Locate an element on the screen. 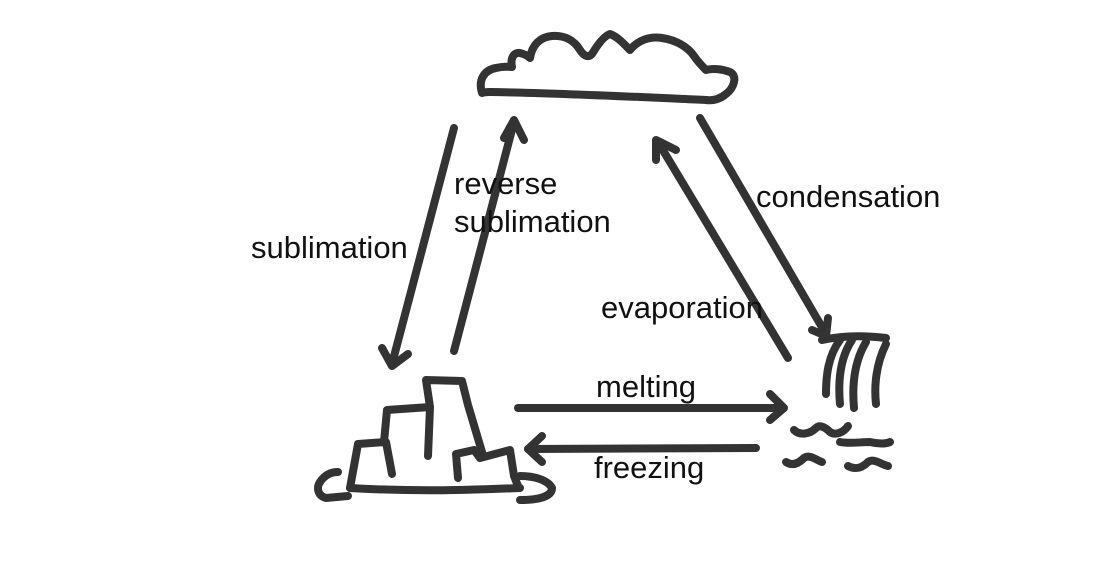 This screenshot has width=1116, height=584. arrow-freezing is located at coordinates (642, 449).